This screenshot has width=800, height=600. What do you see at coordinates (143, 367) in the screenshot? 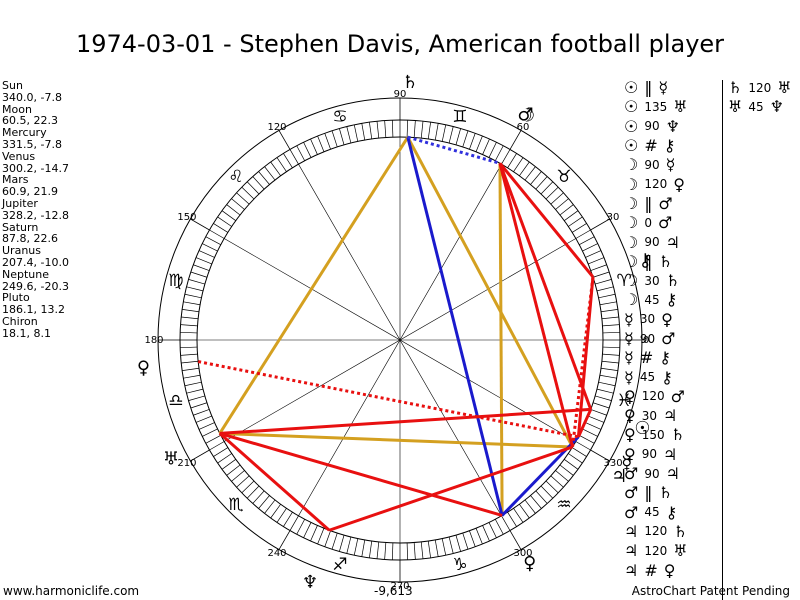
I see `pluto-icon: ♀` at bounding box center [143, 367].